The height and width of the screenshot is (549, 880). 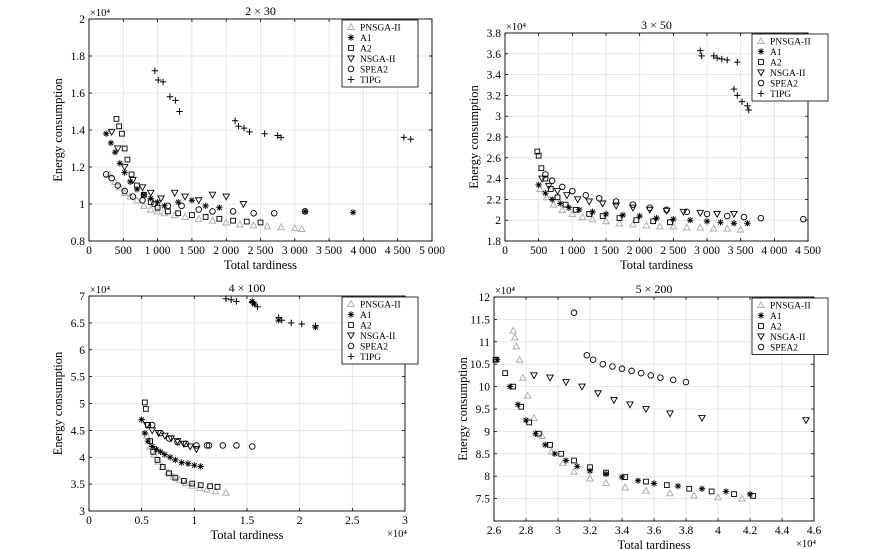 I want to click on x-tick-label: 4.6, so click(x=814, y=531).